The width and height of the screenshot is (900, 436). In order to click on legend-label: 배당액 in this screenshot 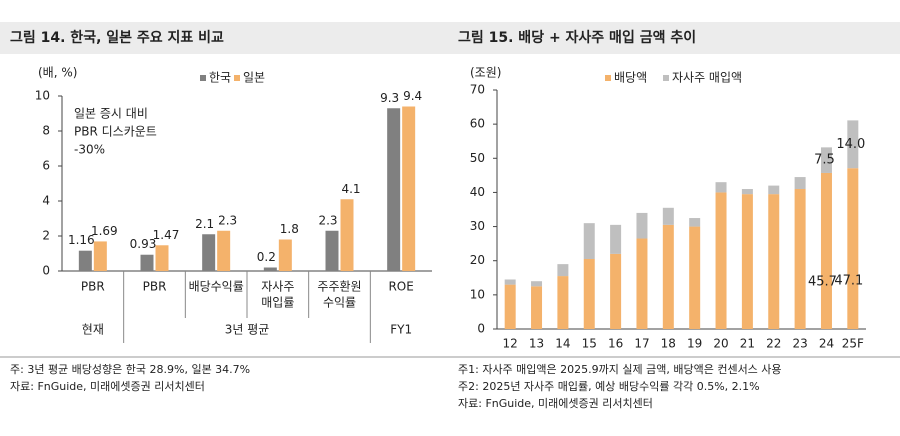, I will do `click(630, 78)`.